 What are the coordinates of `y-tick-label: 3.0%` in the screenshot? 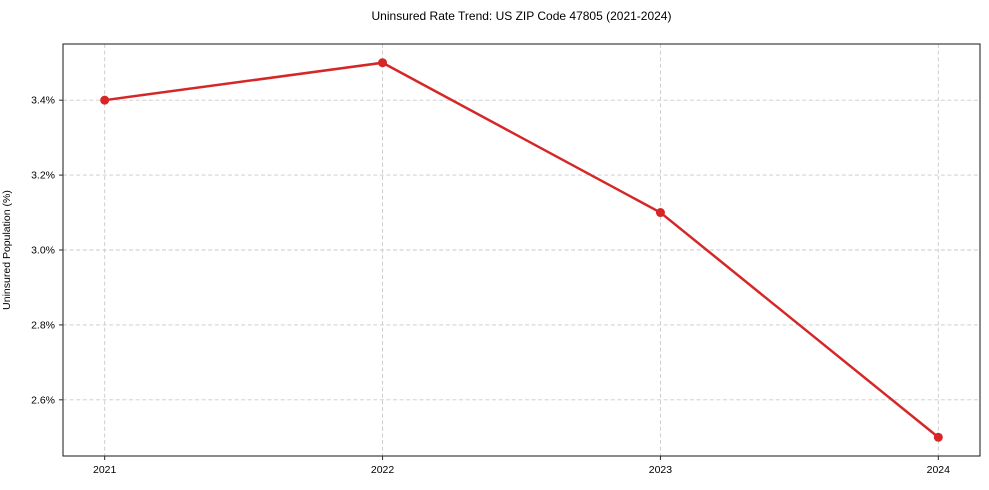 It's located at (43, 251).